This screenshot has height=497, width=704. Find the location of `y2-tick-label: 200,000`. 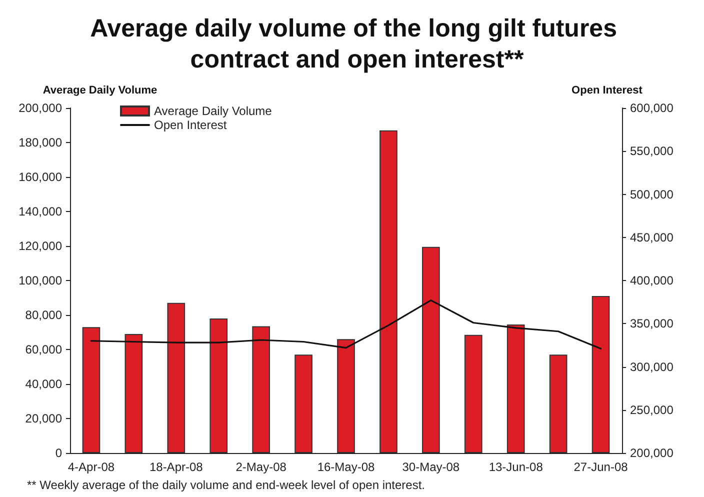

y2-tick-label: 200,000 is located at coordinates (652, 453).